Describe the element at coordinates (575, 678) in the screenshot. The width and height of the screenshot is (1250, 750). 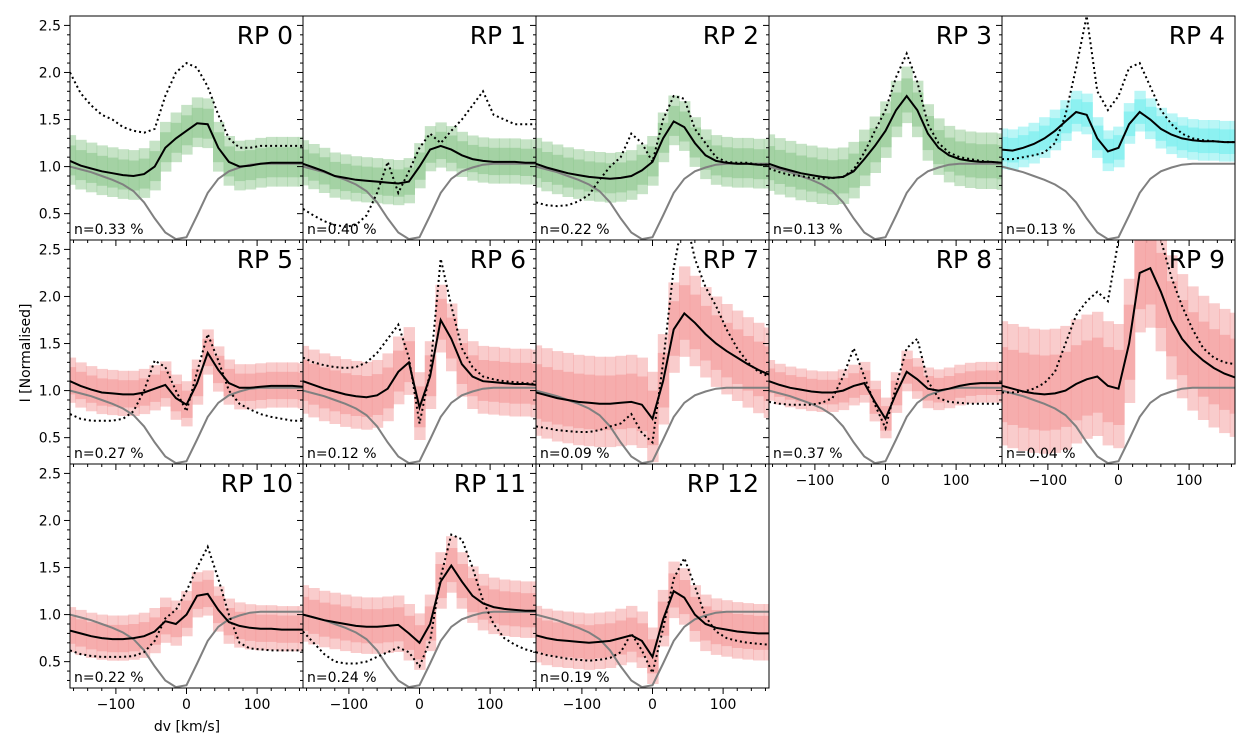
I see `panel-percentage-note: n=0.19 %` at that location.